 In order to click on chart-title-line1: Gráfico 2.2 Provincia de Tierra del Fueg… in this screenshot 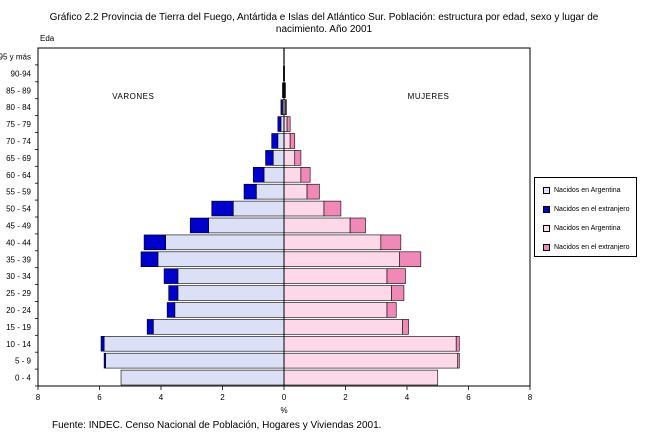, I will do `click(324, 17)`.